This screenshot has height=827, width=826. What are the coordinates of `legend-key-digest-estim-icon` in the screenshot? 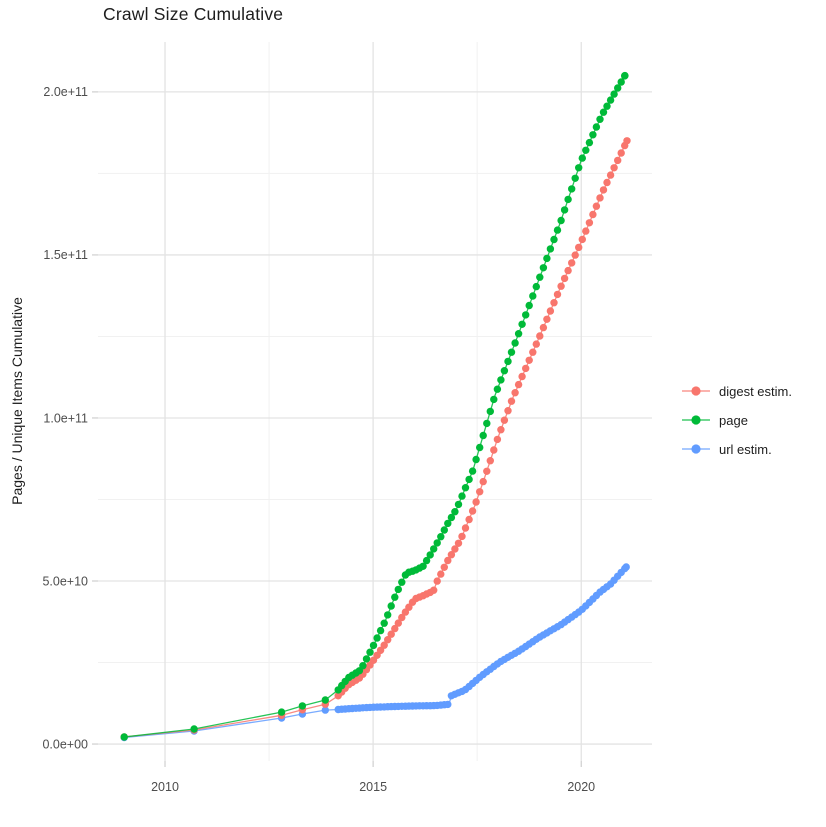 It's located at (696, 391).